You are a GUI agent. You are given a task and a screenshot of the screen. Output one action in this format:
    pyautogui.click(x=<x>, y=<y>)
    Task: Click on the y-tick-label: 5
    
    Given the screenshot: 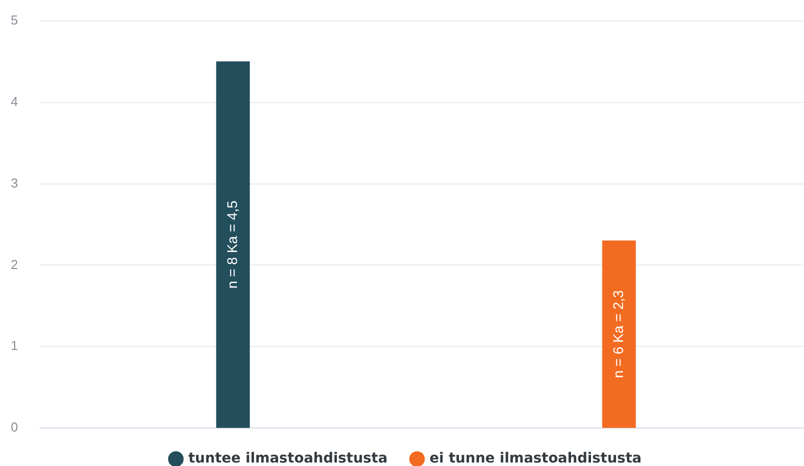 What is the action you would take?
    pyautogui.click(x=14, y=20)
    